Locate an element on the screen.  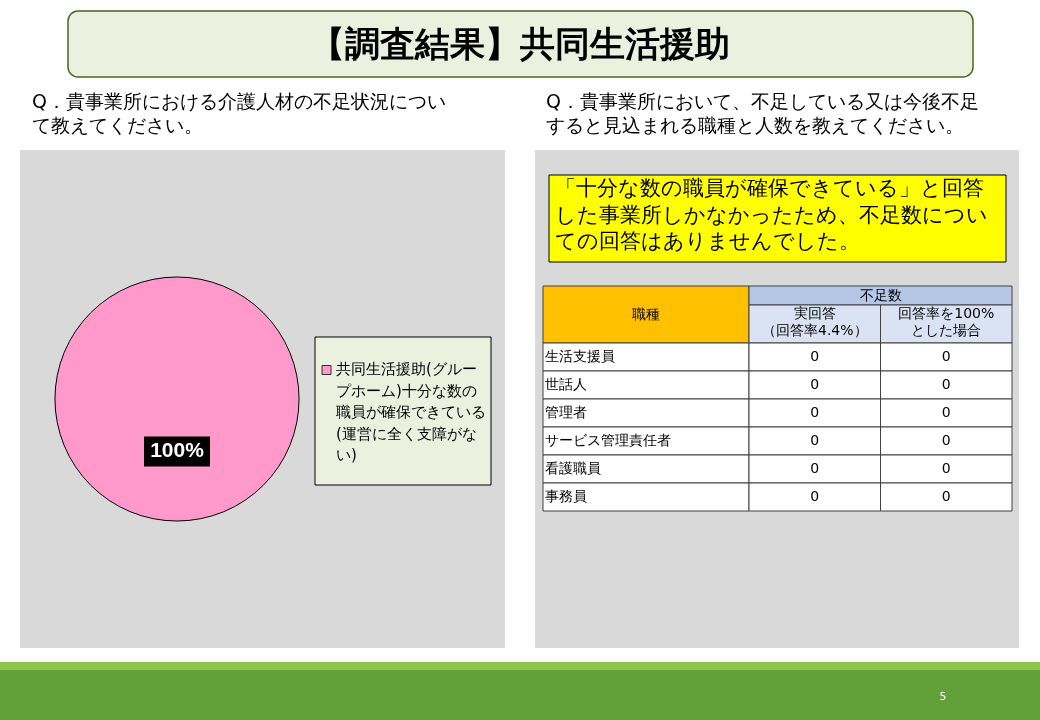
y-axis-title: 職種 is located at coordinates (646, 313).